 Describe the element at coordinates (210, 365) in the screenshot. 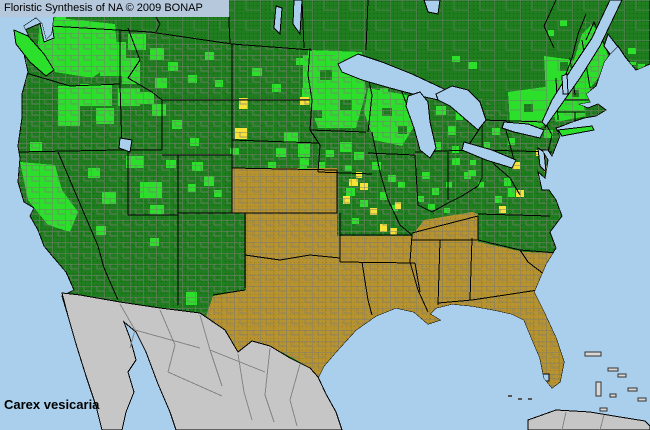

I see `mexico-state-borders` at that location.